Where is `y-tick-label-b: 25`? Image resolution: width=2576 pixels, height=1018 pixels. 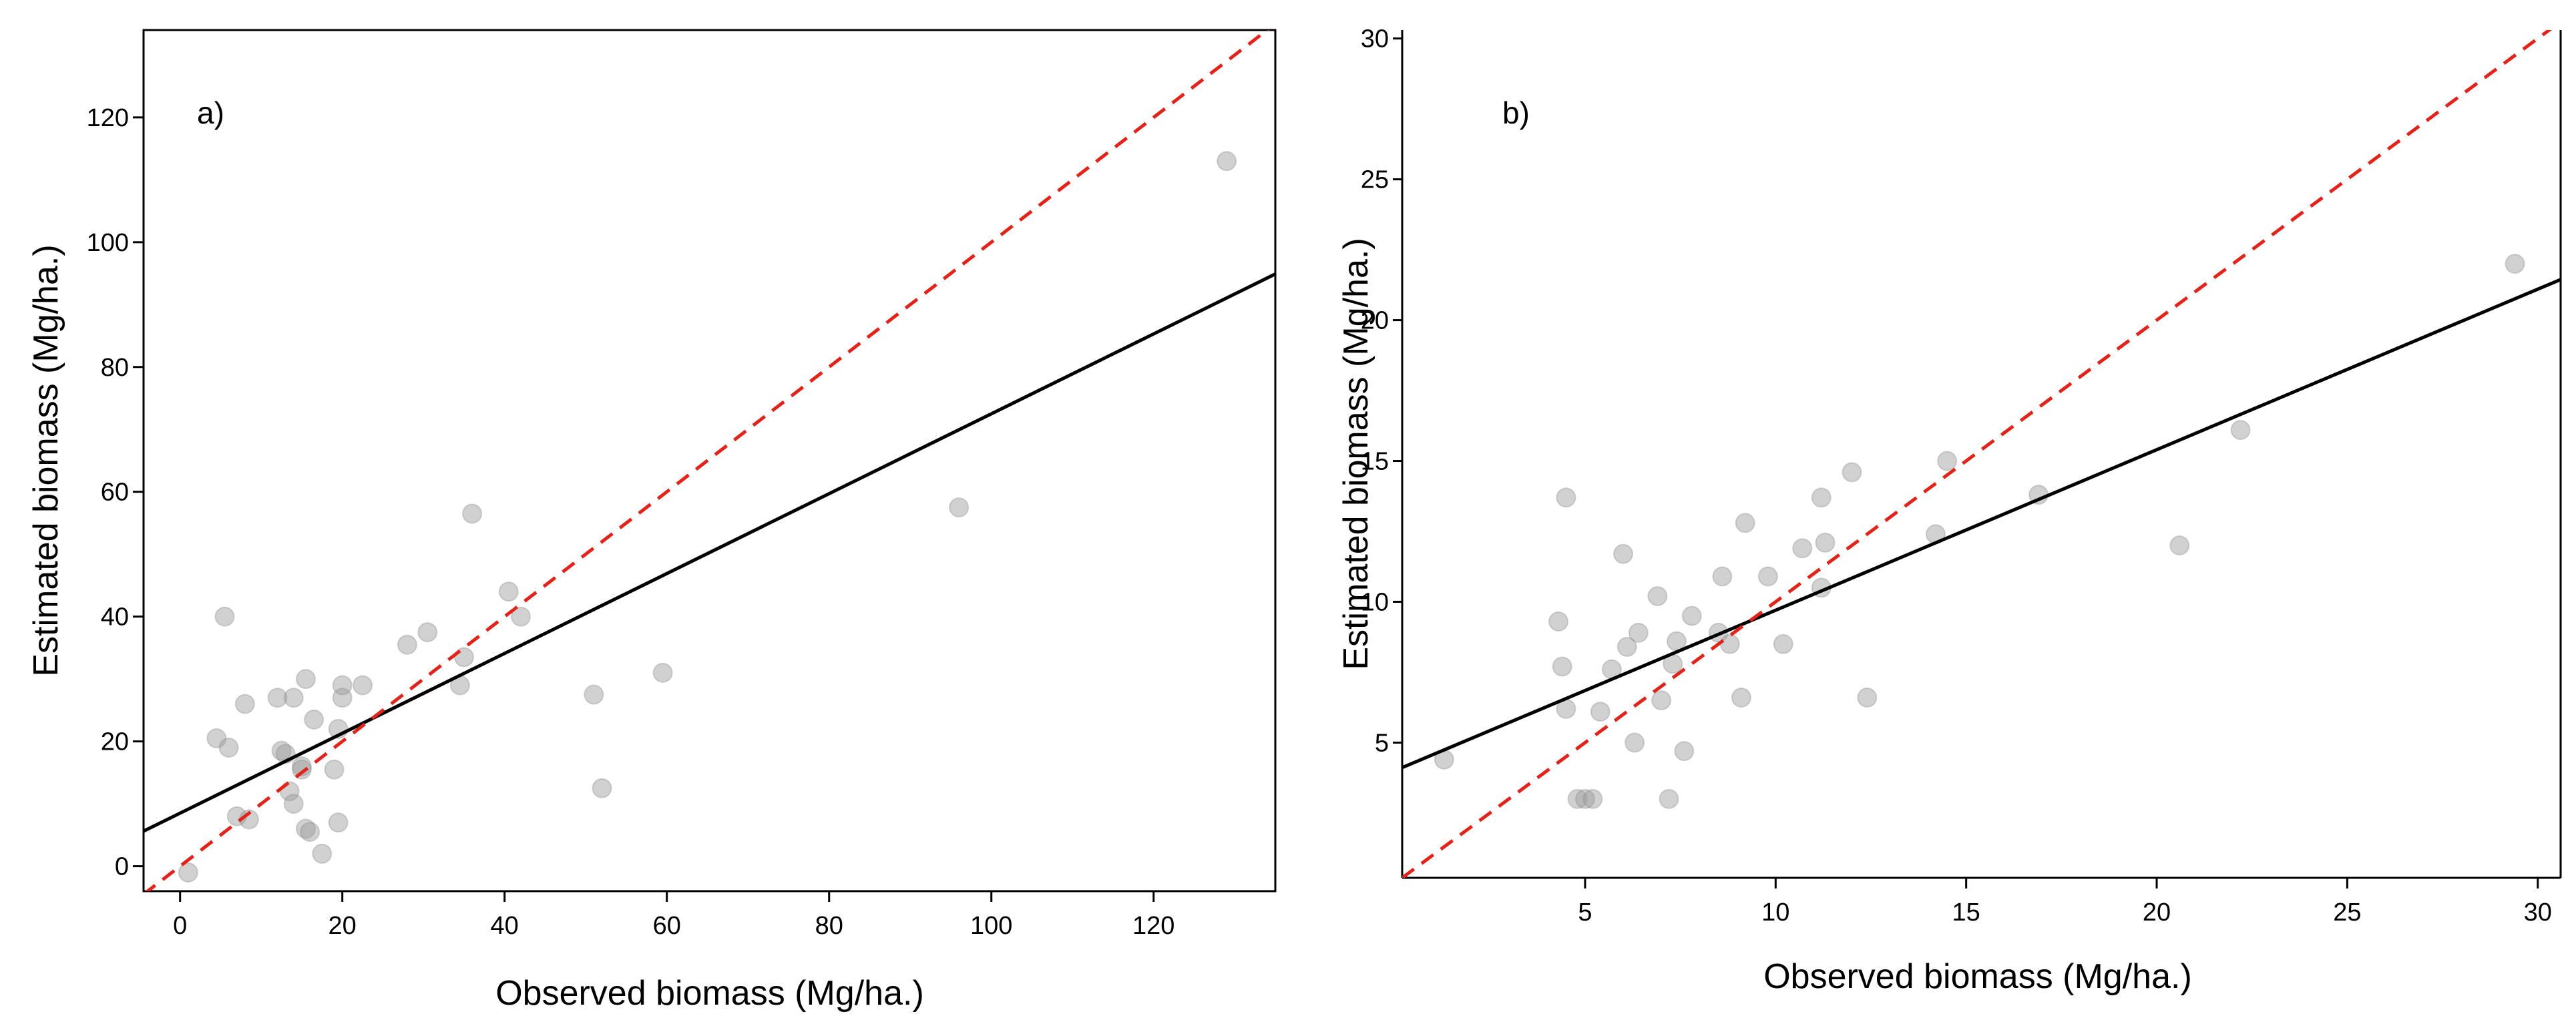
y-tick-label-b: 25 is located at coordinates (1375, 180).